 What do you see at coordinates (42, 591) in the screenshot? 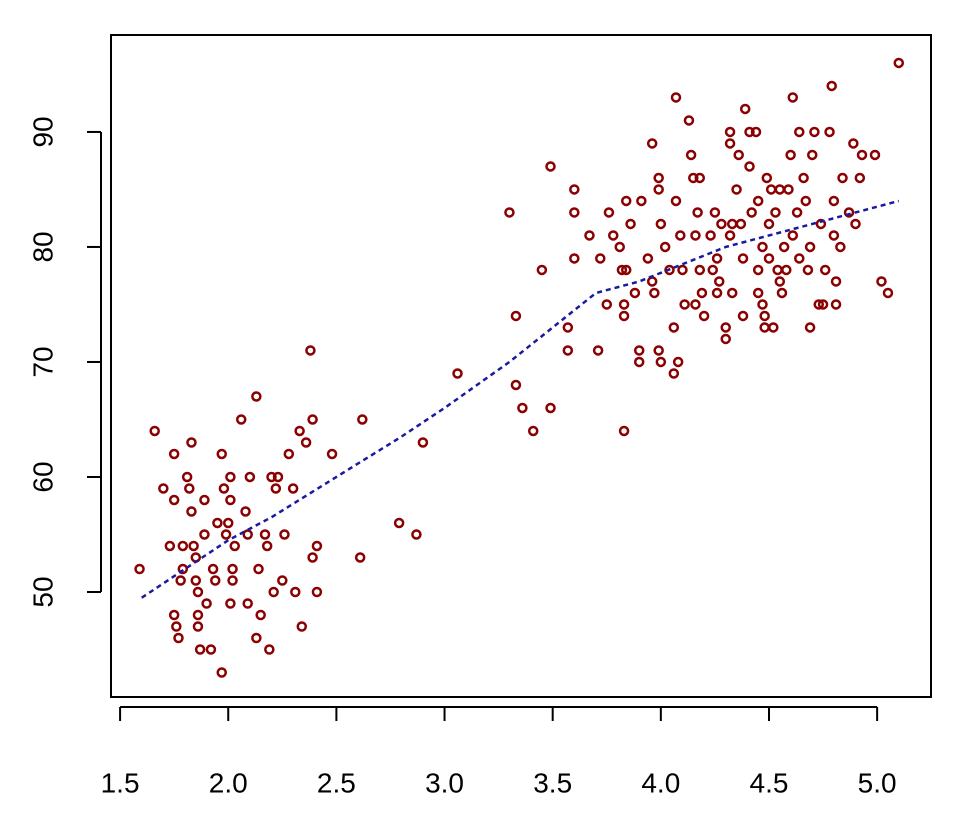
I see `y-tick-label: 50` at bounding box center [42, 591].